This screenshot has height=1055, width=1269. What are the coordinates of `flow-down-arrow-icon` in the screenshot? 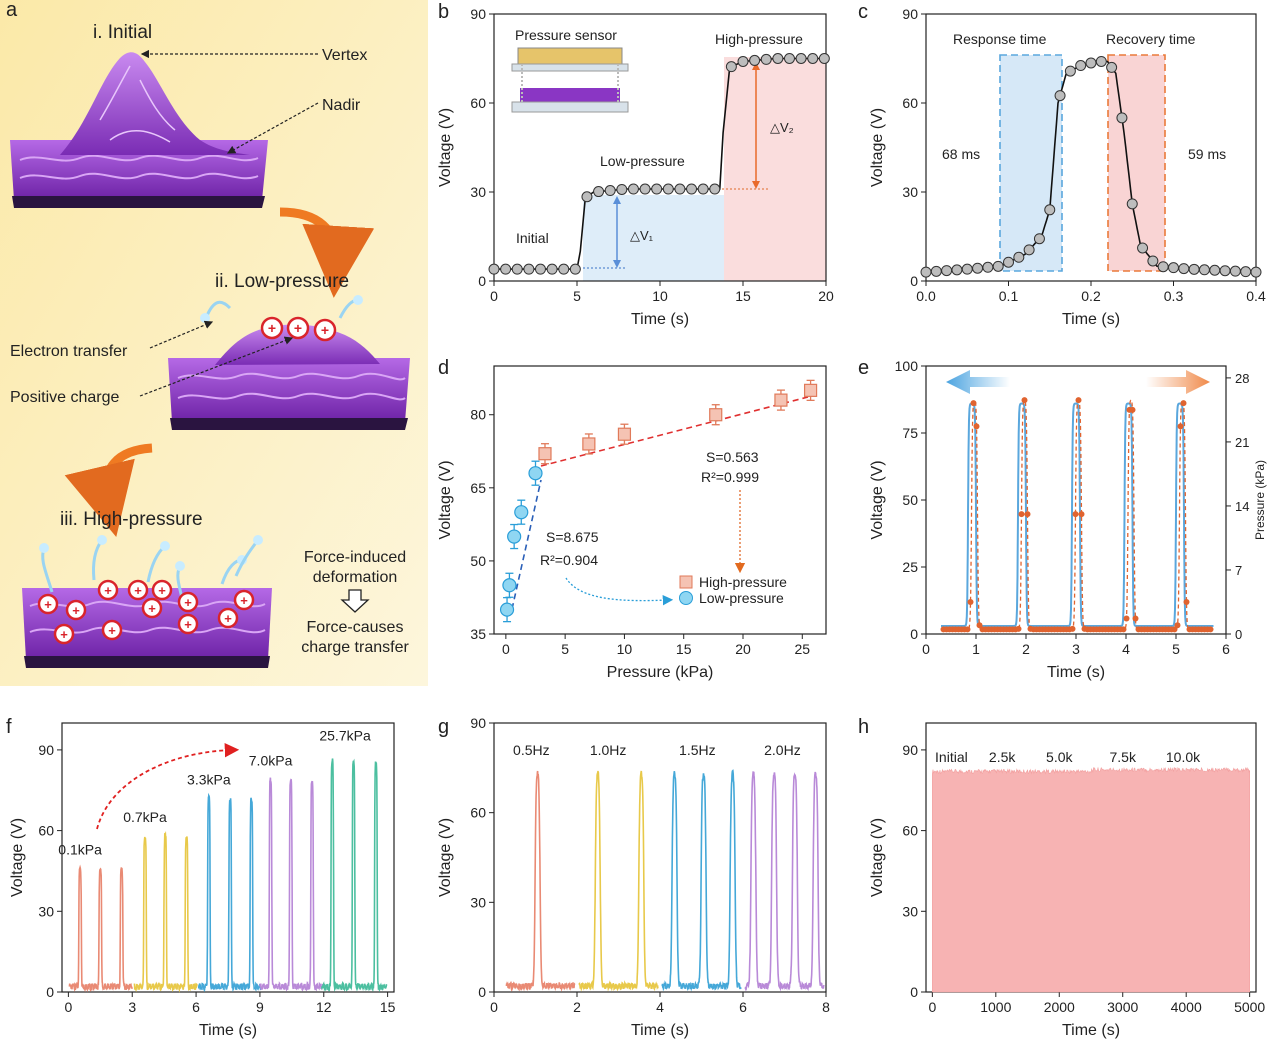 It's located at (355, 601).